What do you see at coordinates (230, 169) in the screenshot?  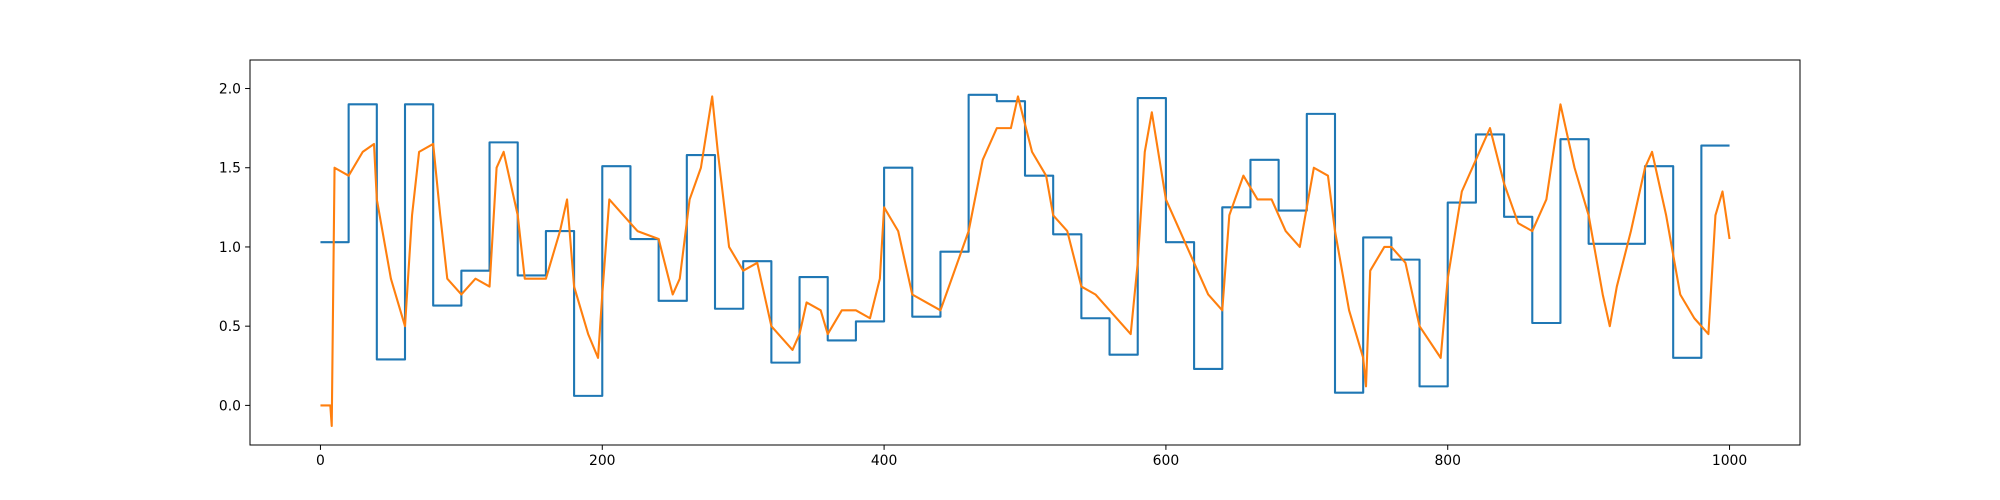 I see `y-tick-label: 1.5` at bounding box center [230, 169].